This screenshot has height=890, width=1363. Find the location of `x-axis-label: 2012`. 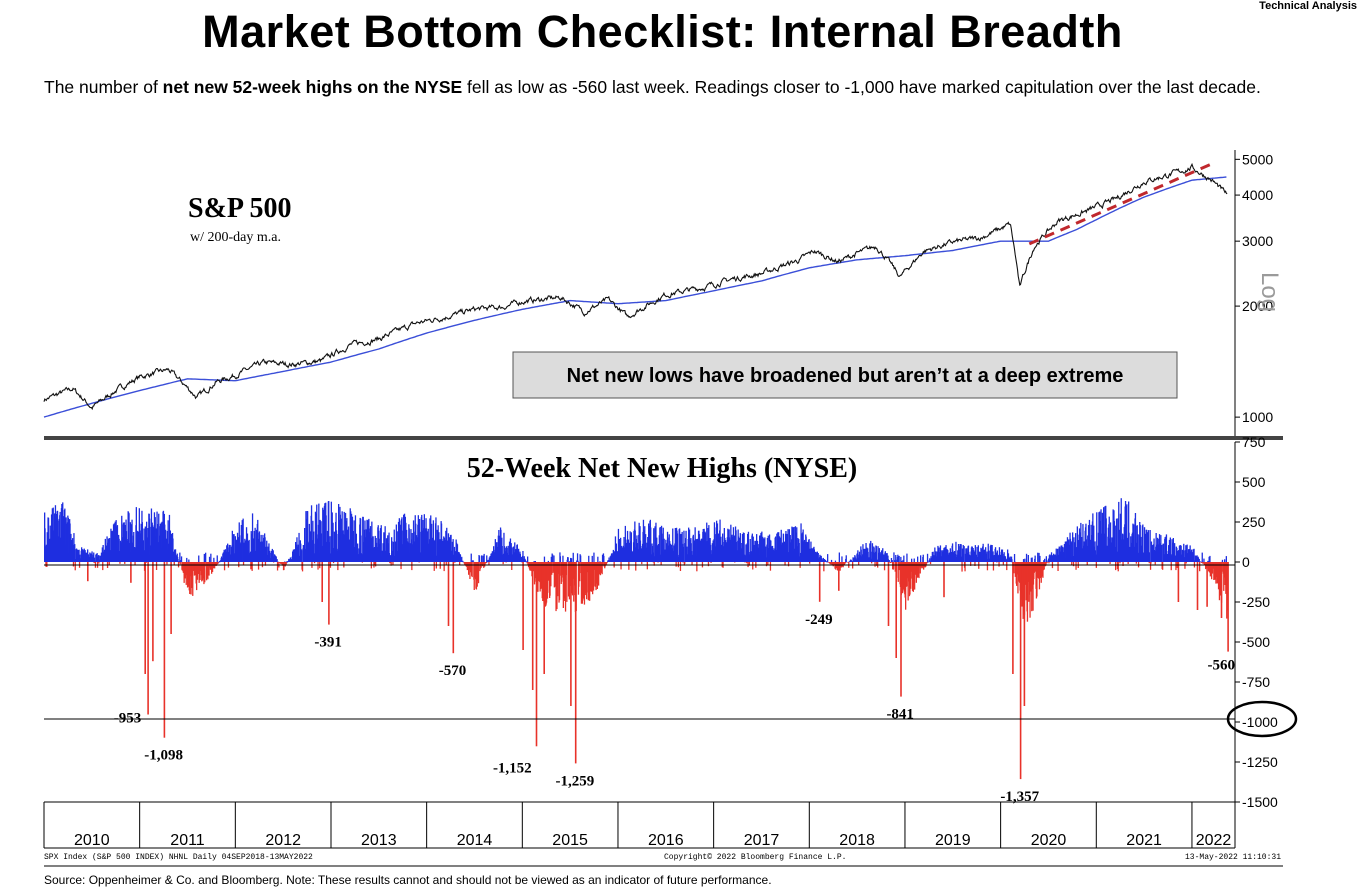

x-axis-label: 2012 is located at coordinates (283, 840).